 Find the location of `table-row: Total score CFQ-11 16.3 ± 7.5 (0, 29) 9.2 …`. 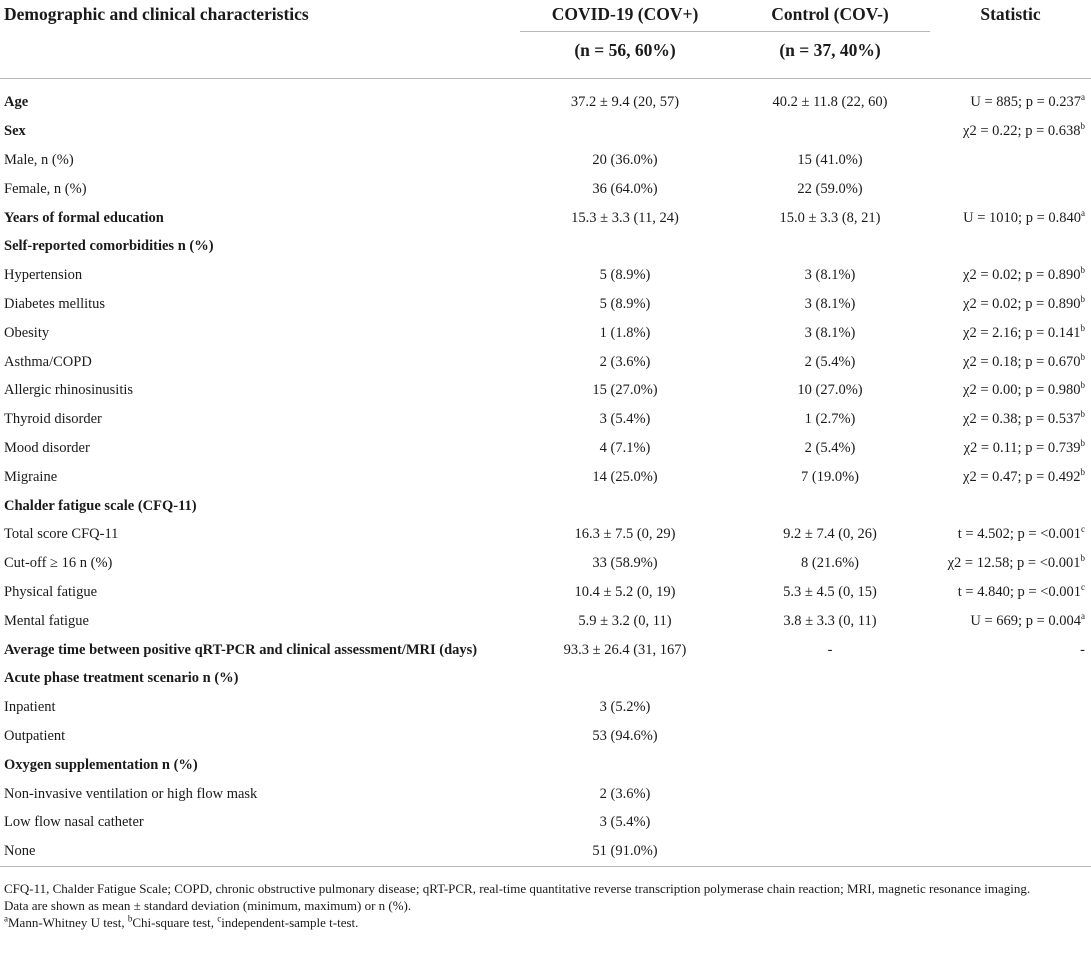

table-row: Total score CFQ-11 16.3 ± 7.5 (0, 29) 9.2 … is located at coordinates (545, 534).